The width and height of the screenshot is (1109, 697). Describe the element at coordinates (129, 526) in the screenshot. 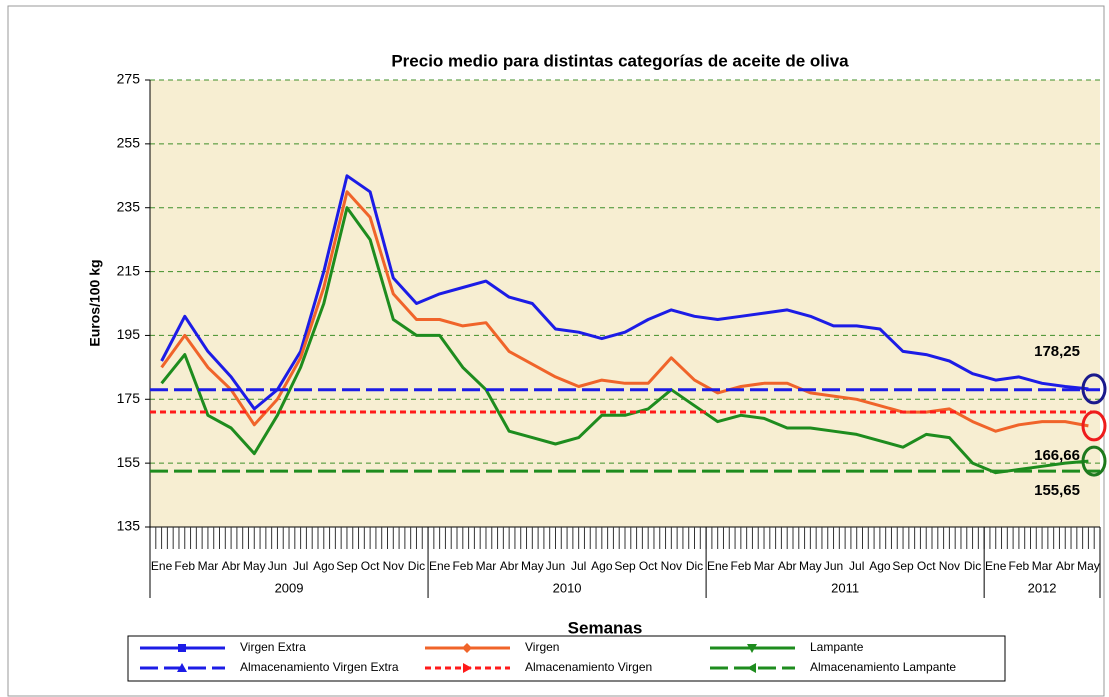

I see `y-tick-label: 135` at that location.